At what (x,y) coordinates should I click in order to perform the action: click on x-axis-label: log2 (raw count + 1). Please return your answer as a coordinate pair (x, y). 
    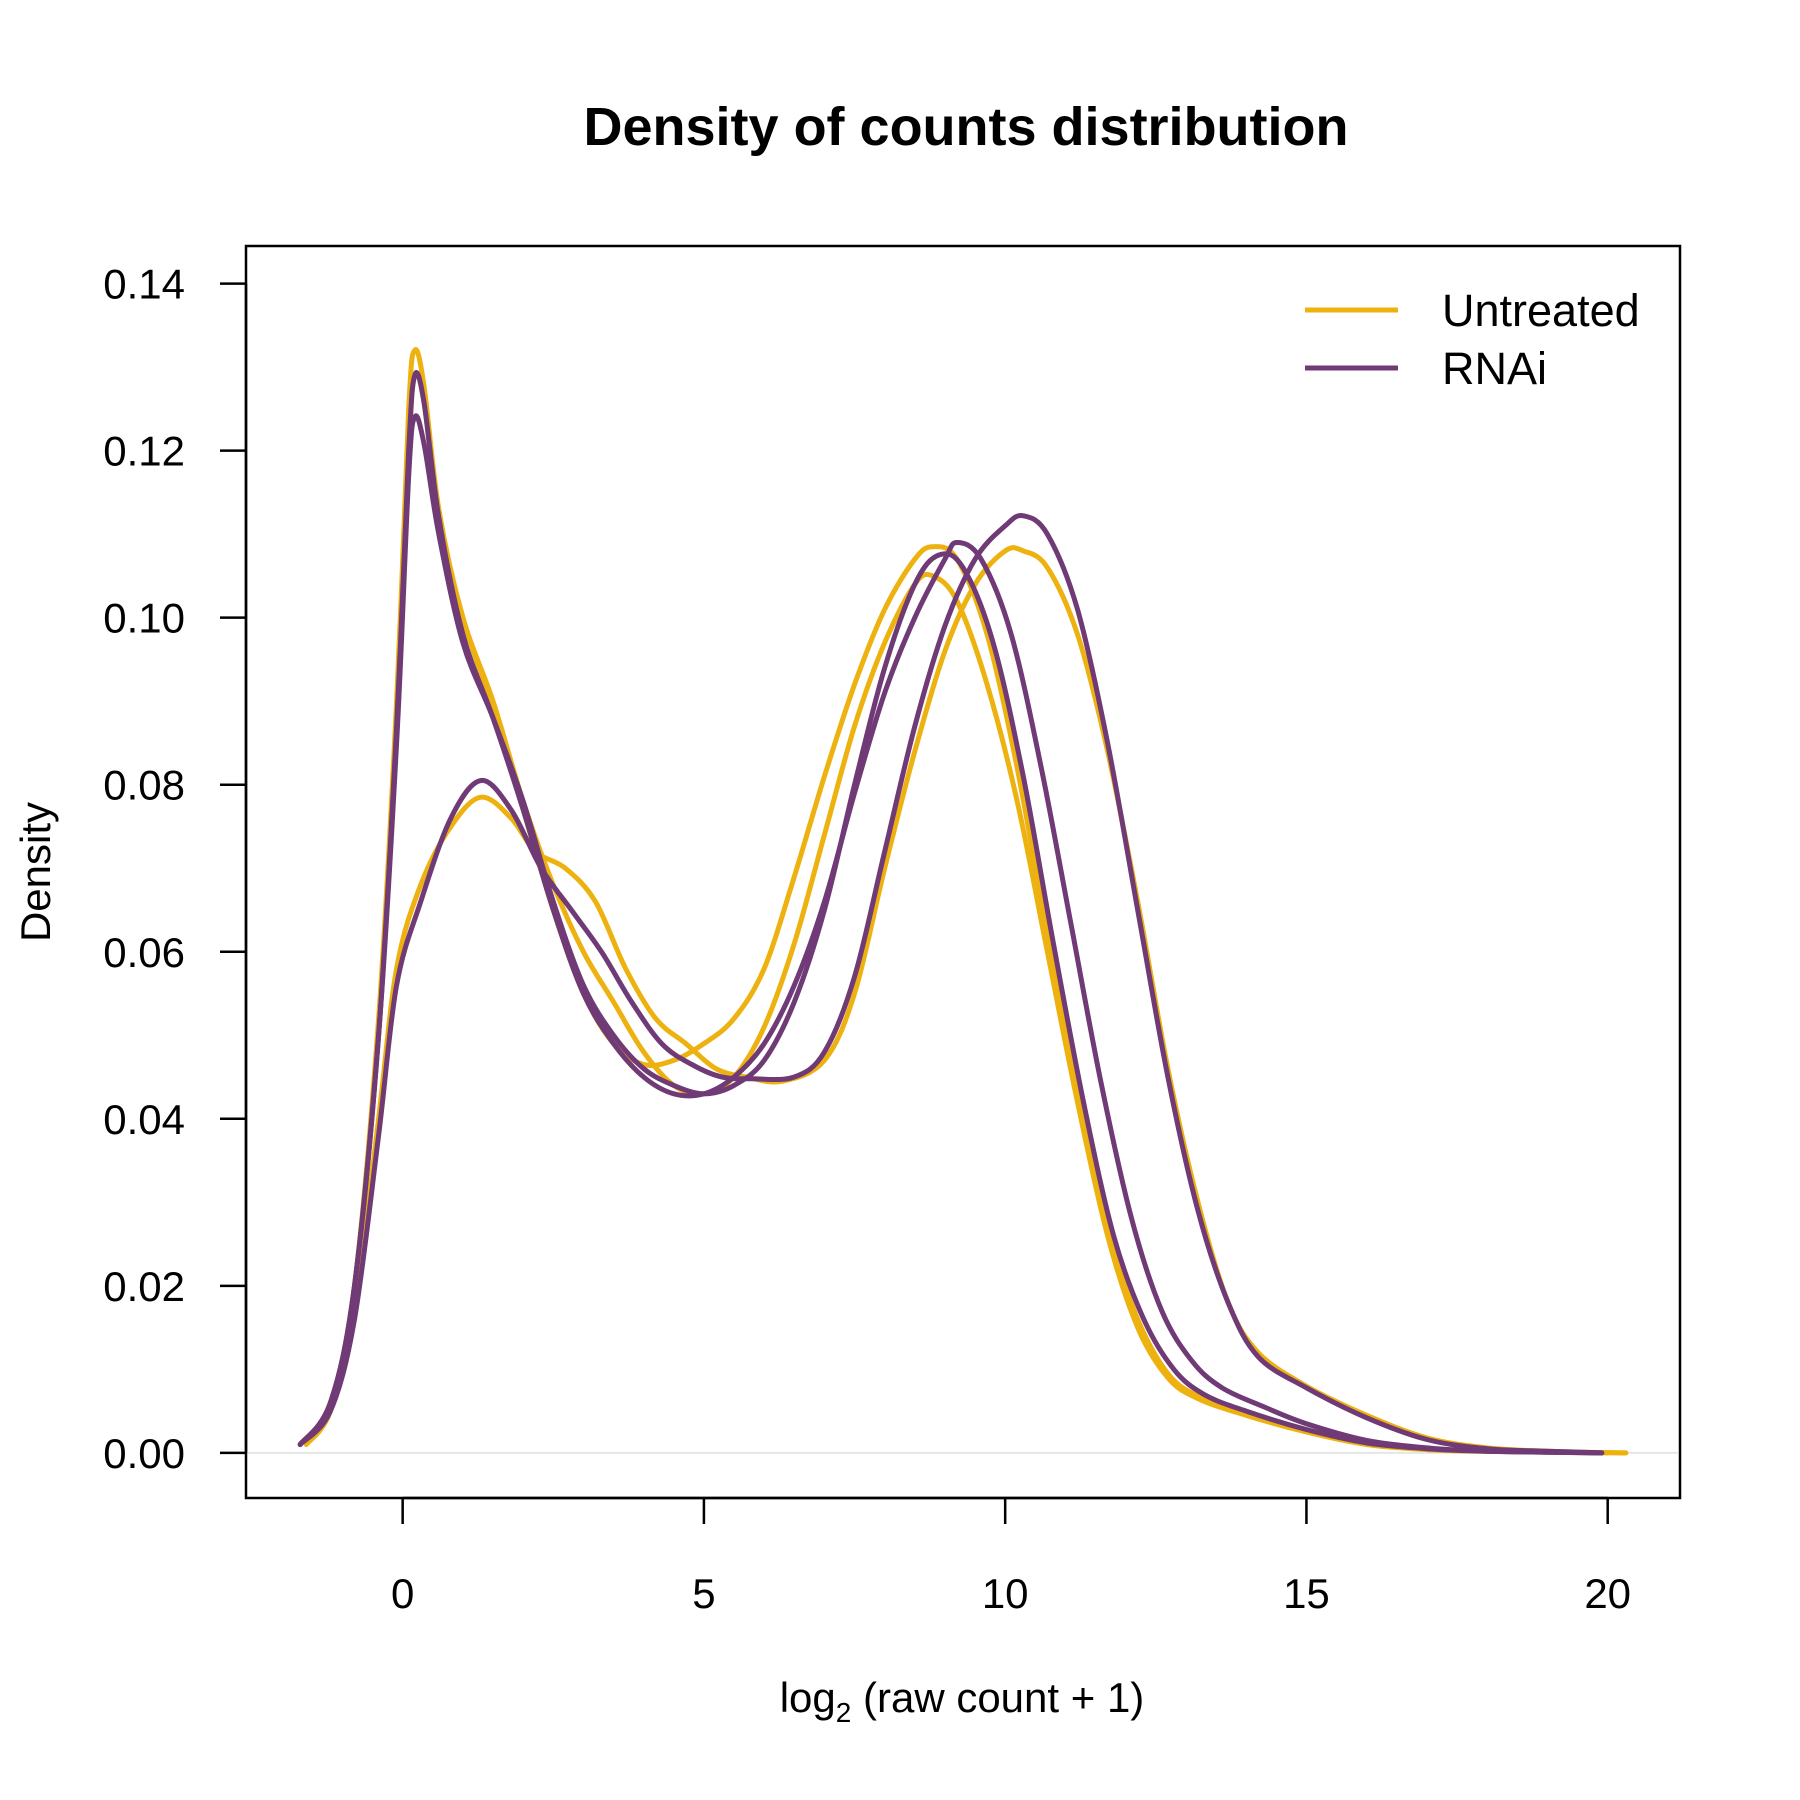
    Looking at the image, I should click on (962, 1701).